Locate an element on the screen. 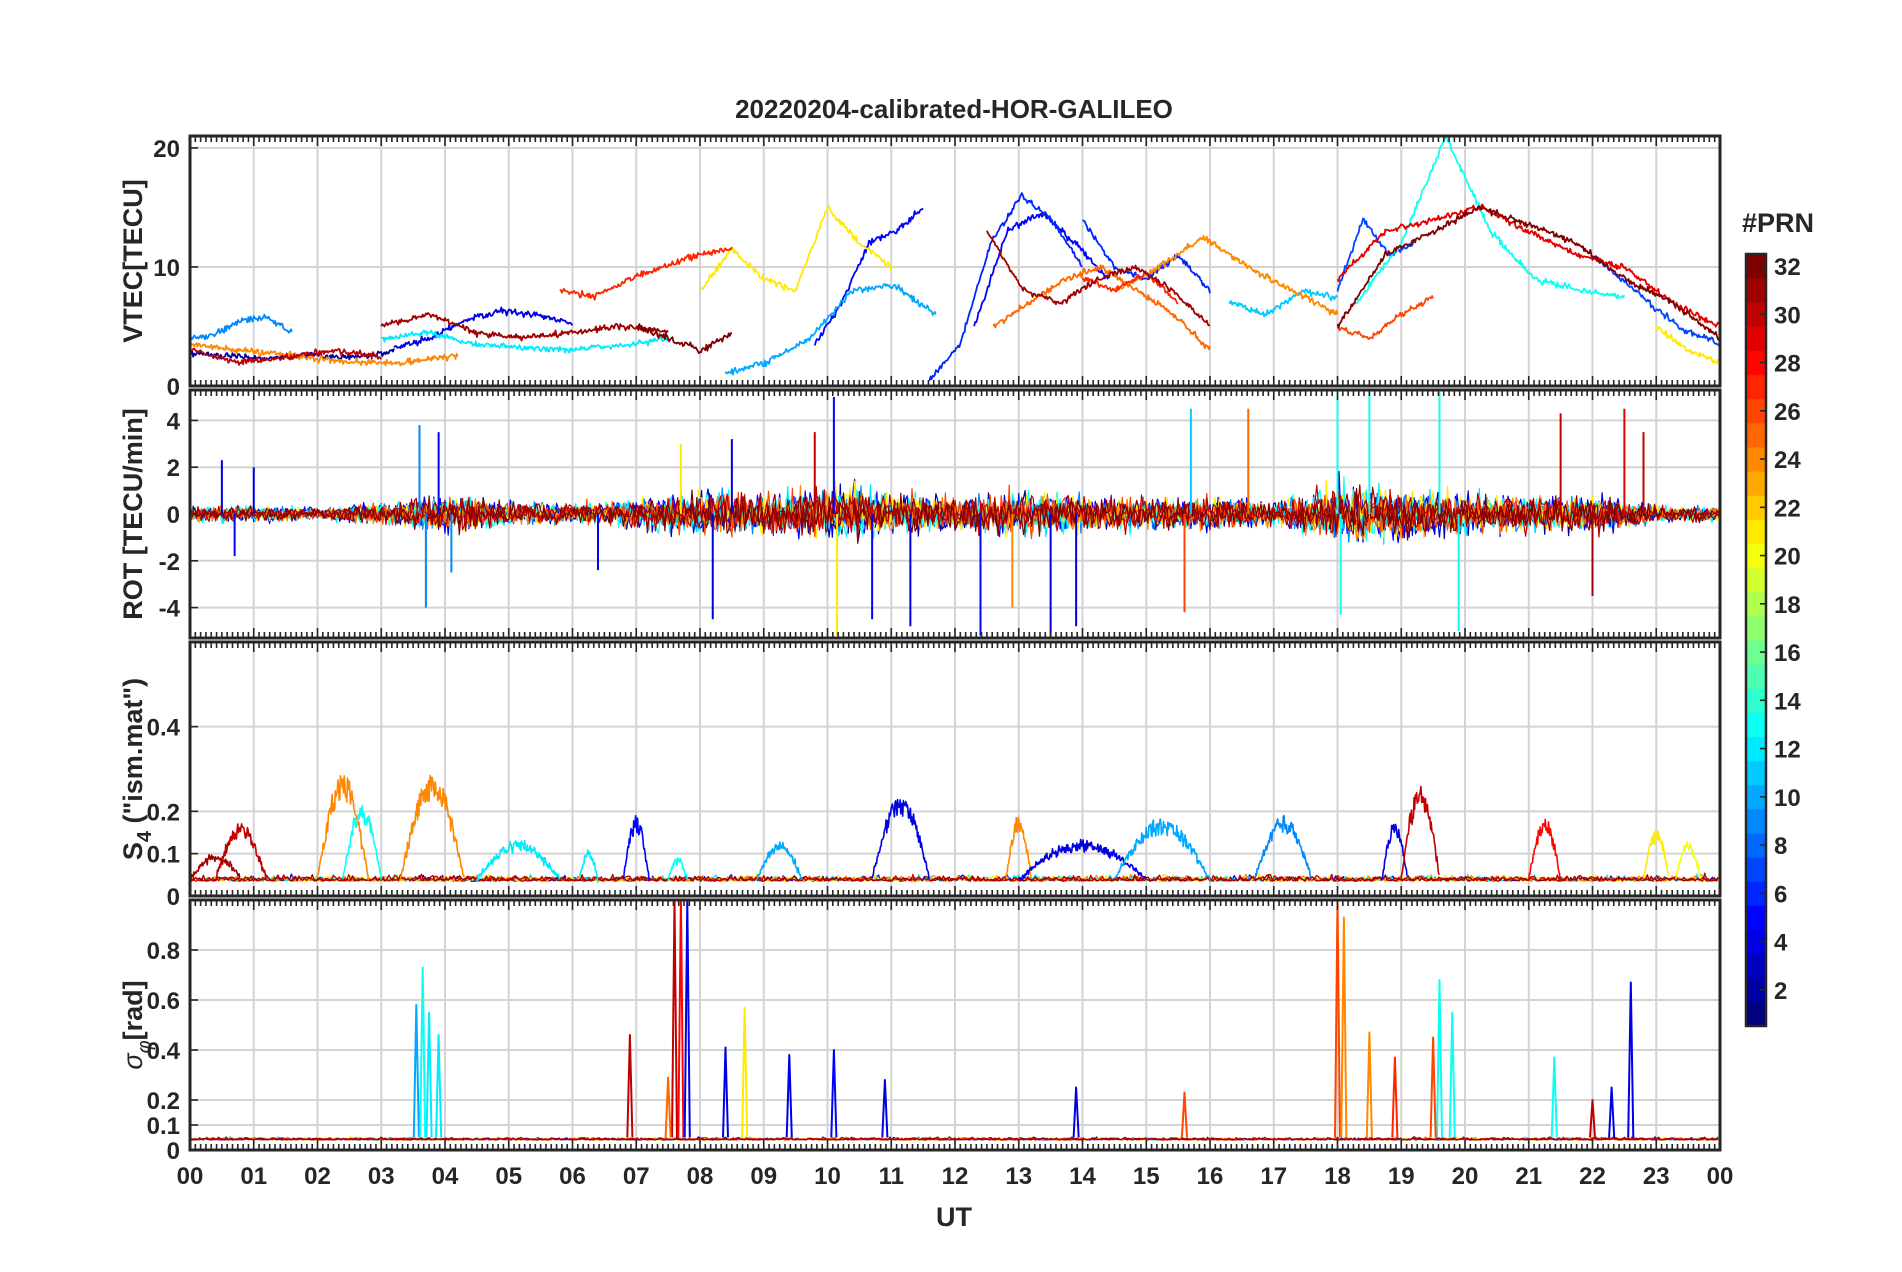 The width and height of the screenshot is (1902, 1272). colorbar-tick-label: 32 is located at coordinates (1787, 267).